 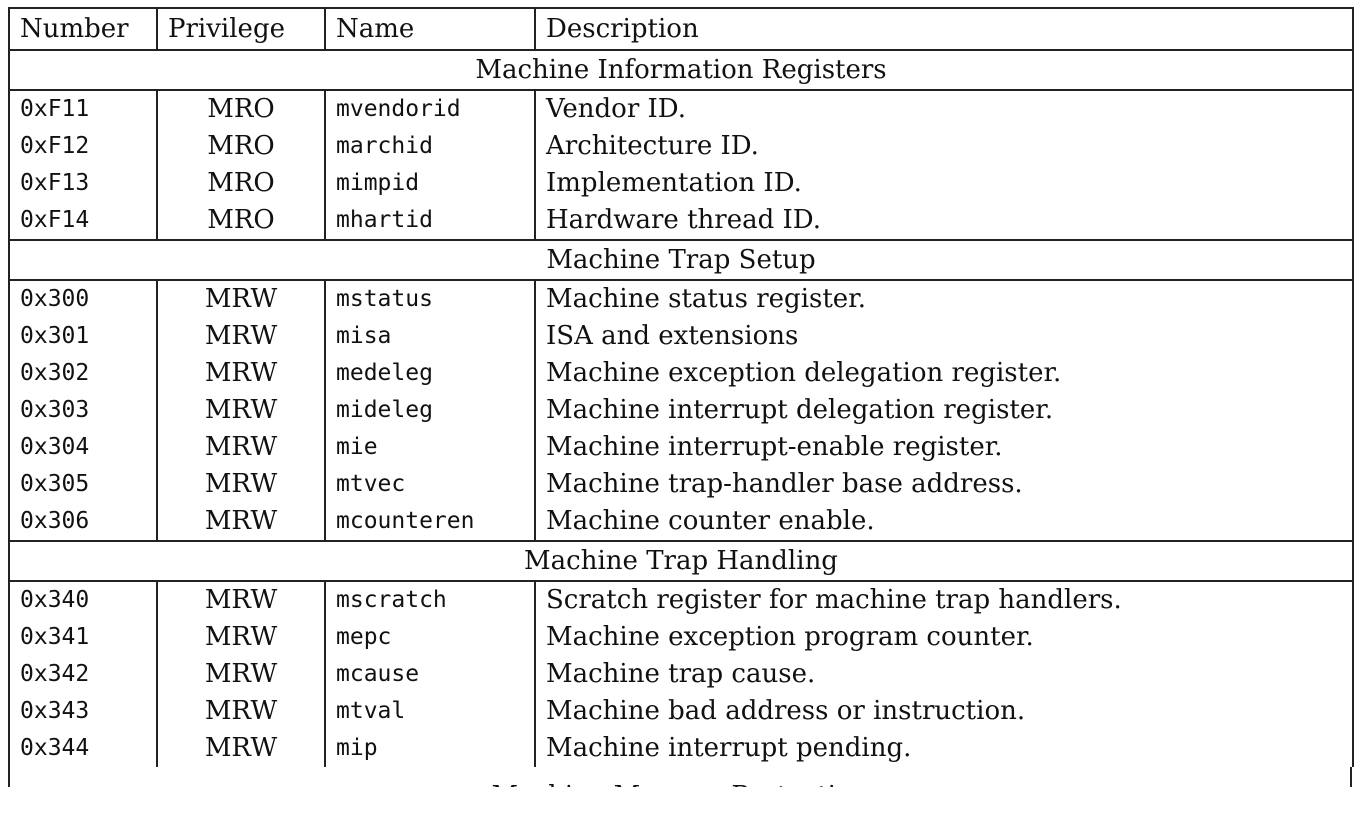 What do you see at coordinates (430, 221) in the screenshot?
I see `cell-name: mhartid` at bounding box center [430, 221].